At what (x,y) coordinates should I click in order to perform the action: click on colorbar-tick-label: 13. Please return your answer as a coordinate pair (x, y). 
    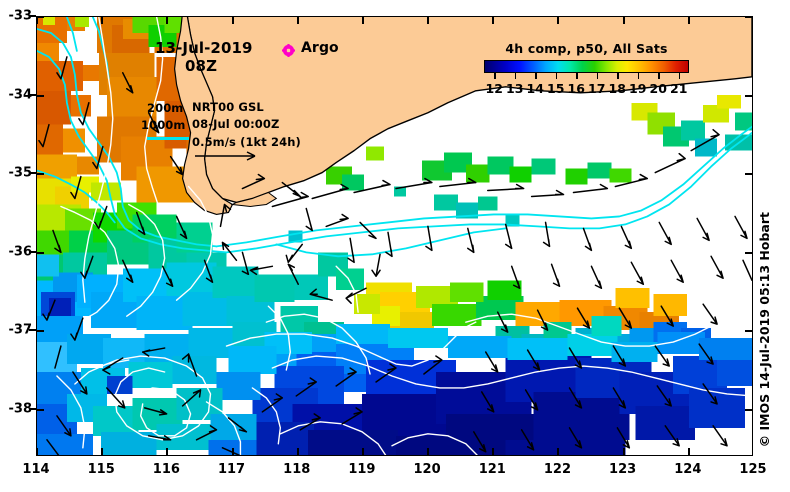
    Looking at the image, I should click on (515, 88).